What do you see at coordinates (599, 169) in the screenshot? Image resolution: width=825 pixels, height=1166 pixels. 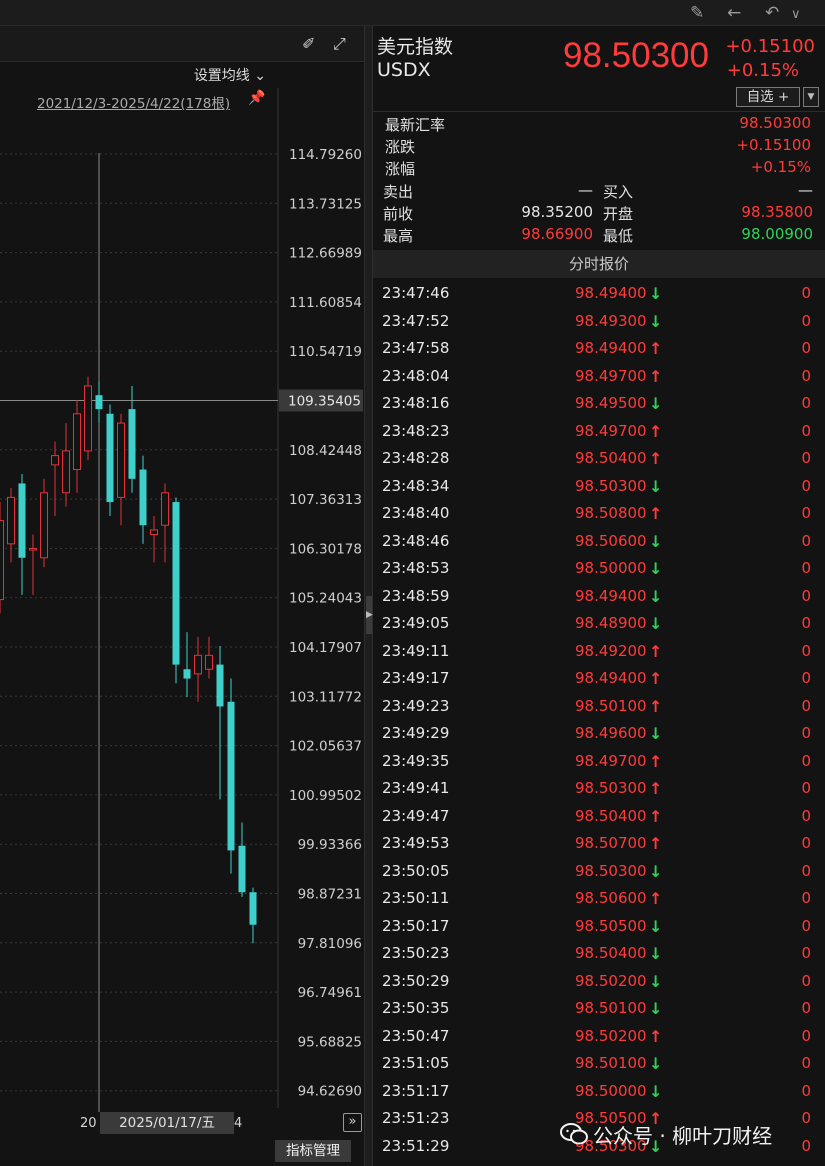 I see `stat-row: 涨幅 +0.15%` at bounding box center [599, 169].